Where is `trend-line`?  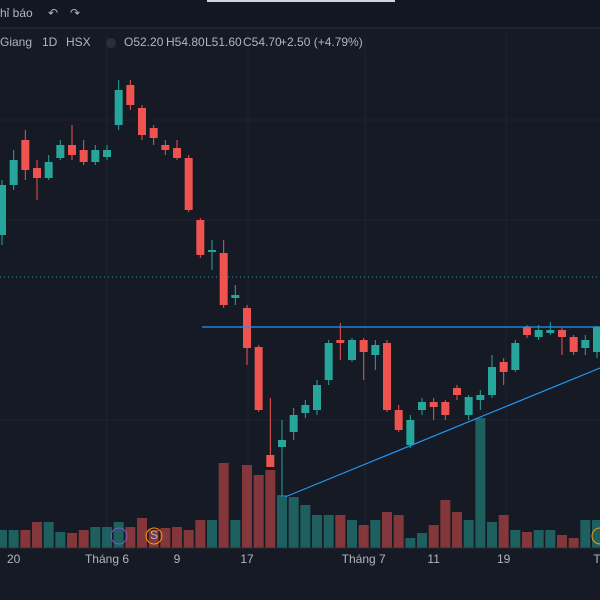
trend-line is located at coordinates (442, 432).